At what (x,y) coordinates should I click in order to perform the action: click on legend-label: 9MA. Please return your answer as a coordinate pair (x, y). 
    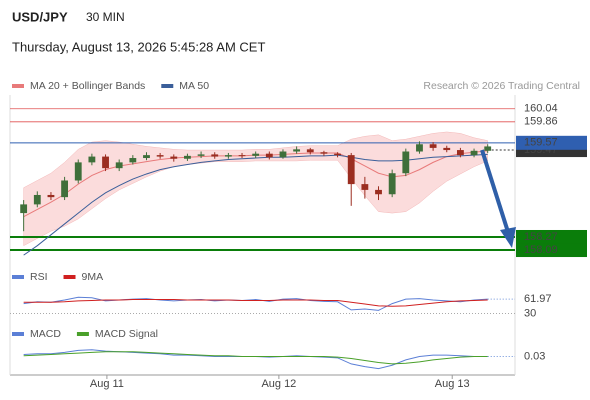
    Looking at the image, I should click on (93, 277).